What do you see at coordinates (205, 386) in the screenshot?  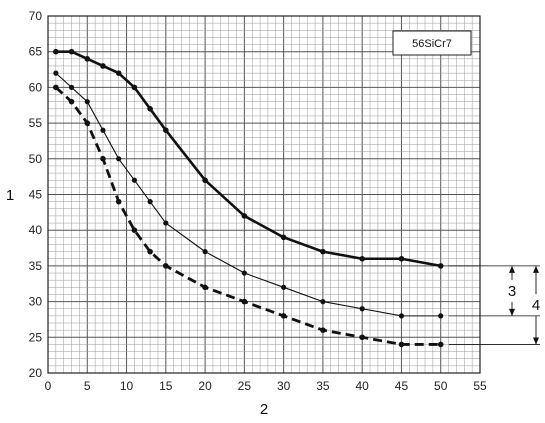 I see `x-tick-label: 20` at bounding box center [205, 386].